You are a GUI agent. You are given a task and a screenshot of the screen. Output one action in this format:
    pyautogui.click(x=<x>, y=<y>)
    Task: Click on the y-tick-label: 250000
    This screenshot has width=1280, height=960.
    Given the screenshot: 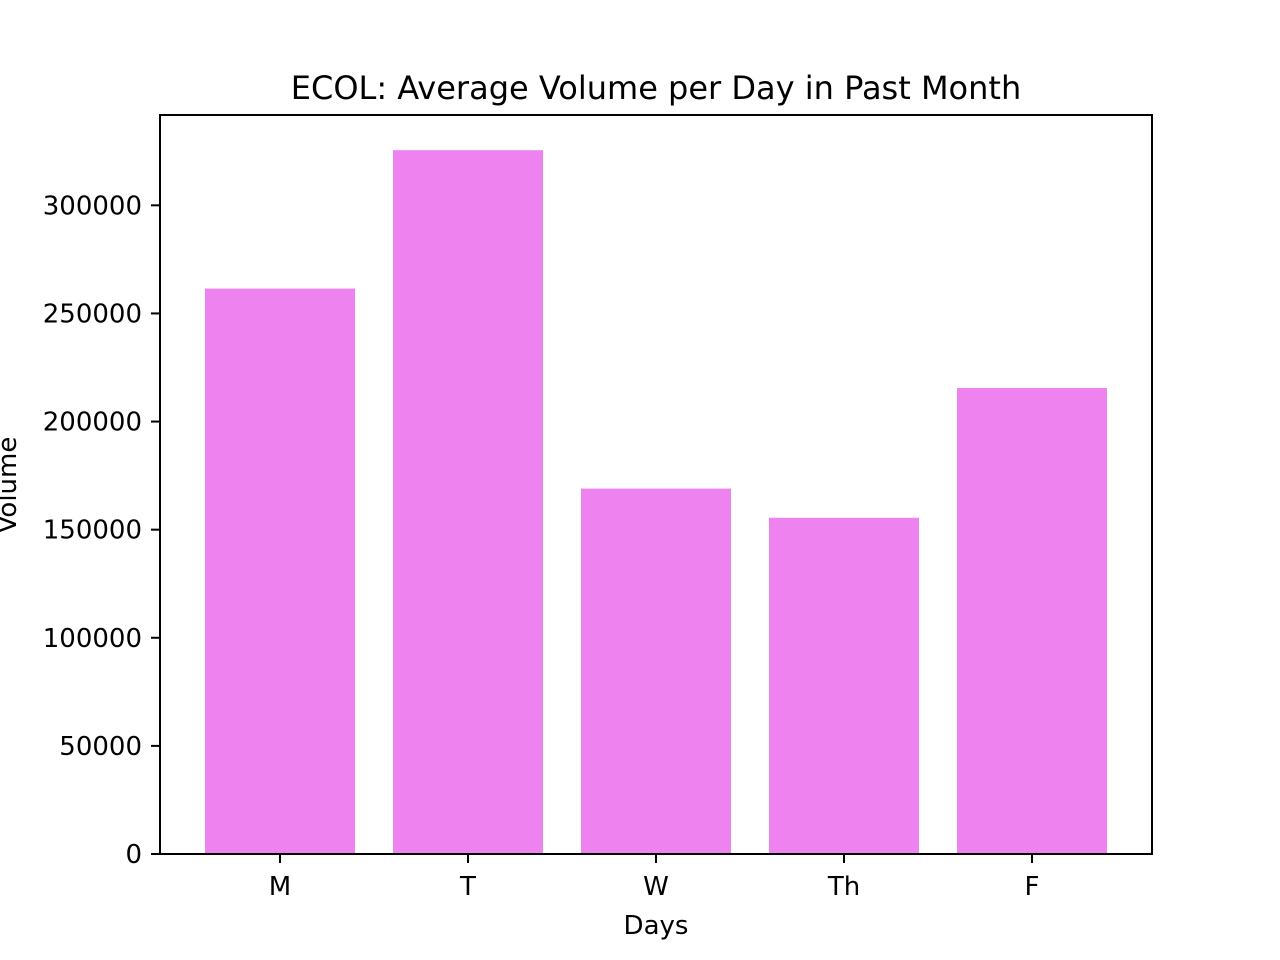 What is the action you would take?
    pyautogui.click(x=92, y=314)
    